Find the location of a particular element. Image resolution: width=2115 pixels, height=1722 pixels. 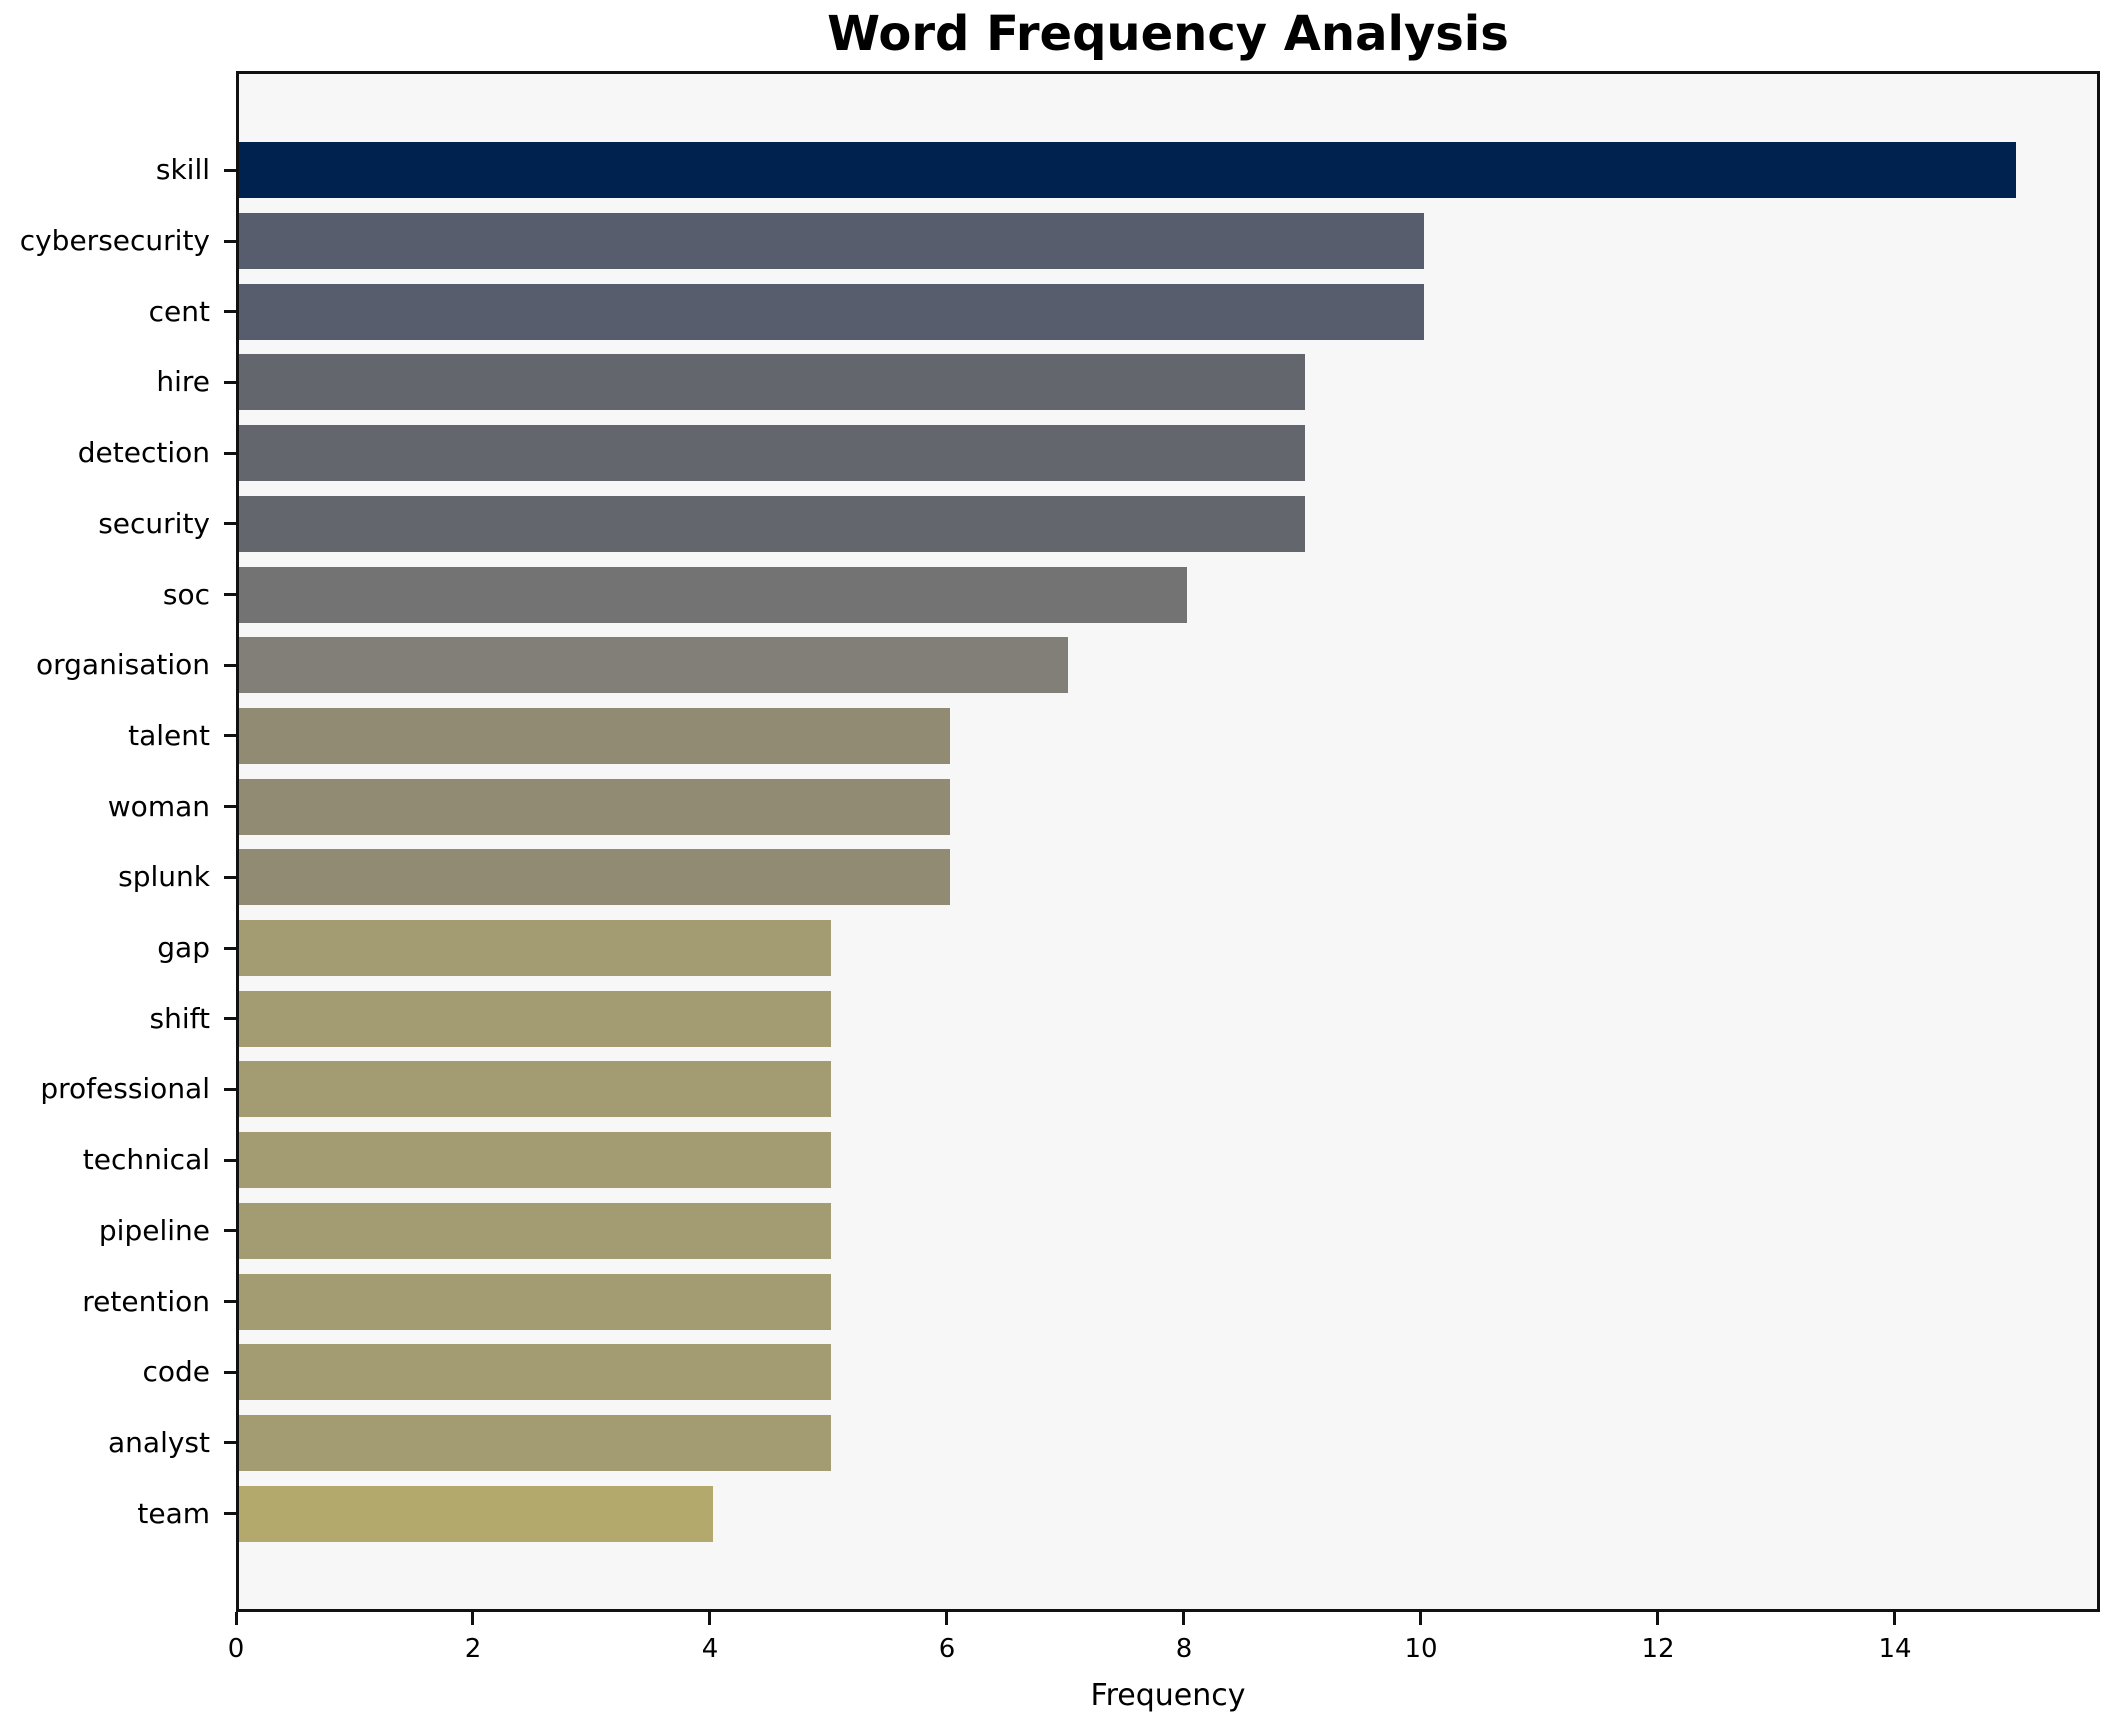

bar-soc is located at coordinates (713, 594).